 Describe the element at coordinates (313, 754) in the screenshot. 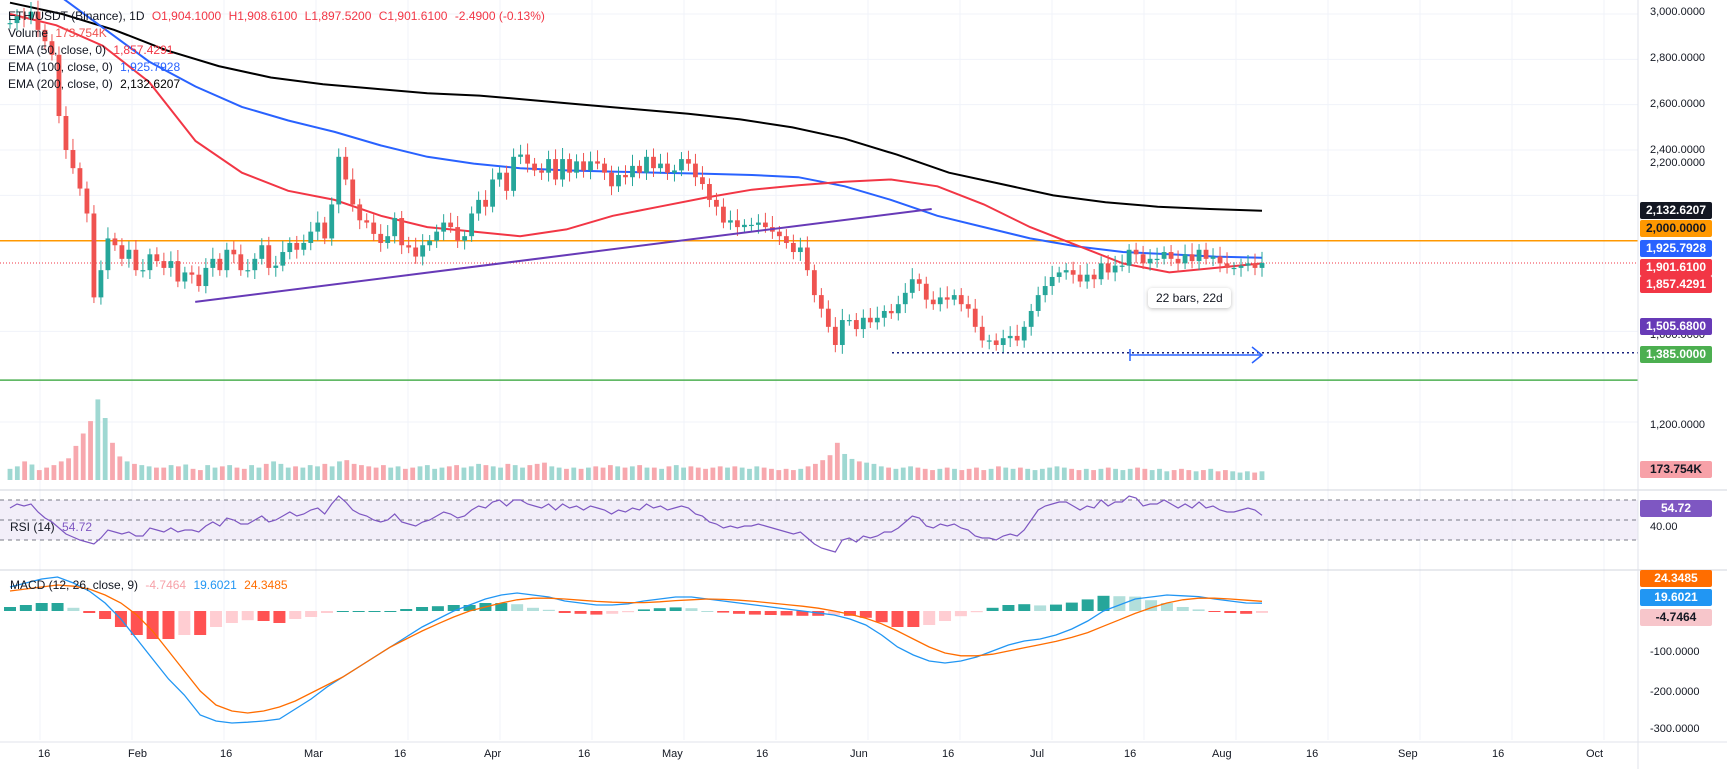

I see `time-tick: Mar` at that location.